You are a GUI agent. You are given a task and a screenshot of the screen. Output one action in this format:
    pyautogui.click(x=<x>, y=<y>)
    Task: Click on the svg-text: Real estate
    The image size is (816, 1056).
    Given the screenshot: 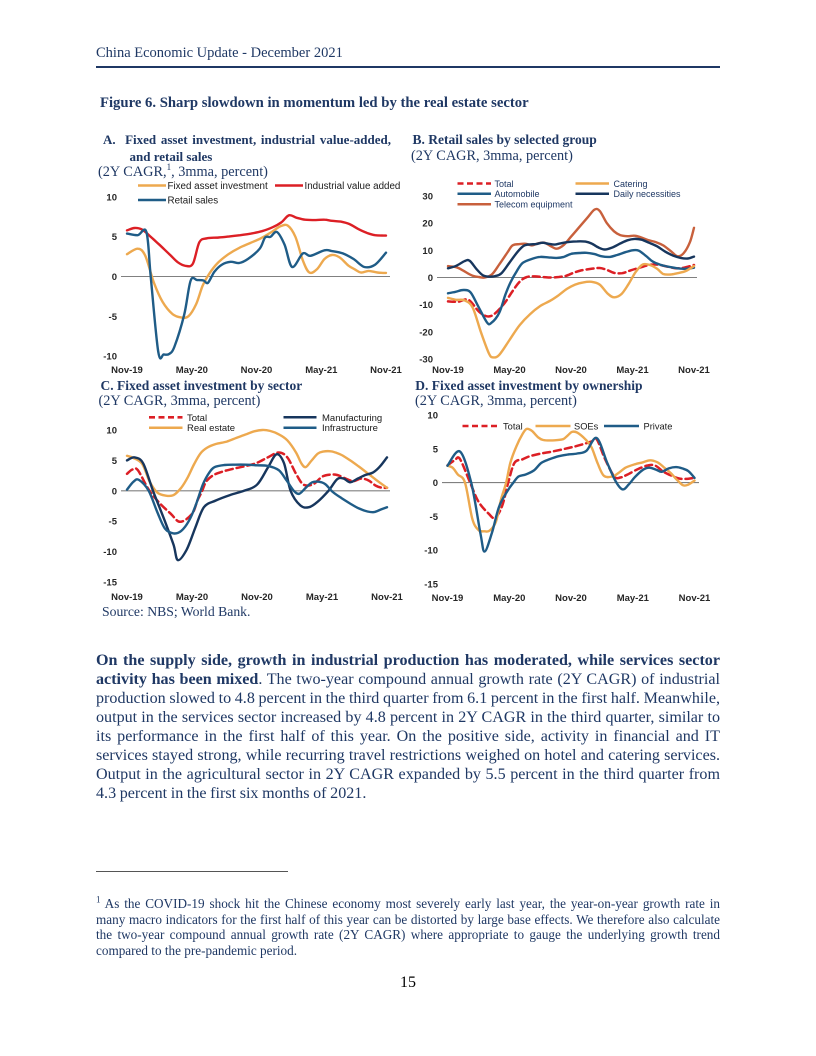 What is the action you would take?
    pyautogui.click(x=211, y=428)
    